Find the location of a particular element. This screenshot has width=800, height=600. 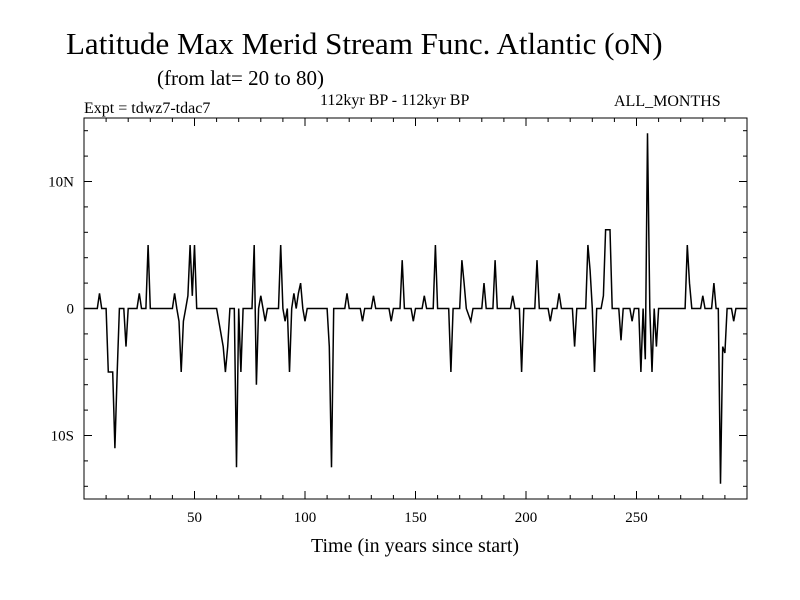

x-tick-label: 100 is located at coordinates (305, 518).